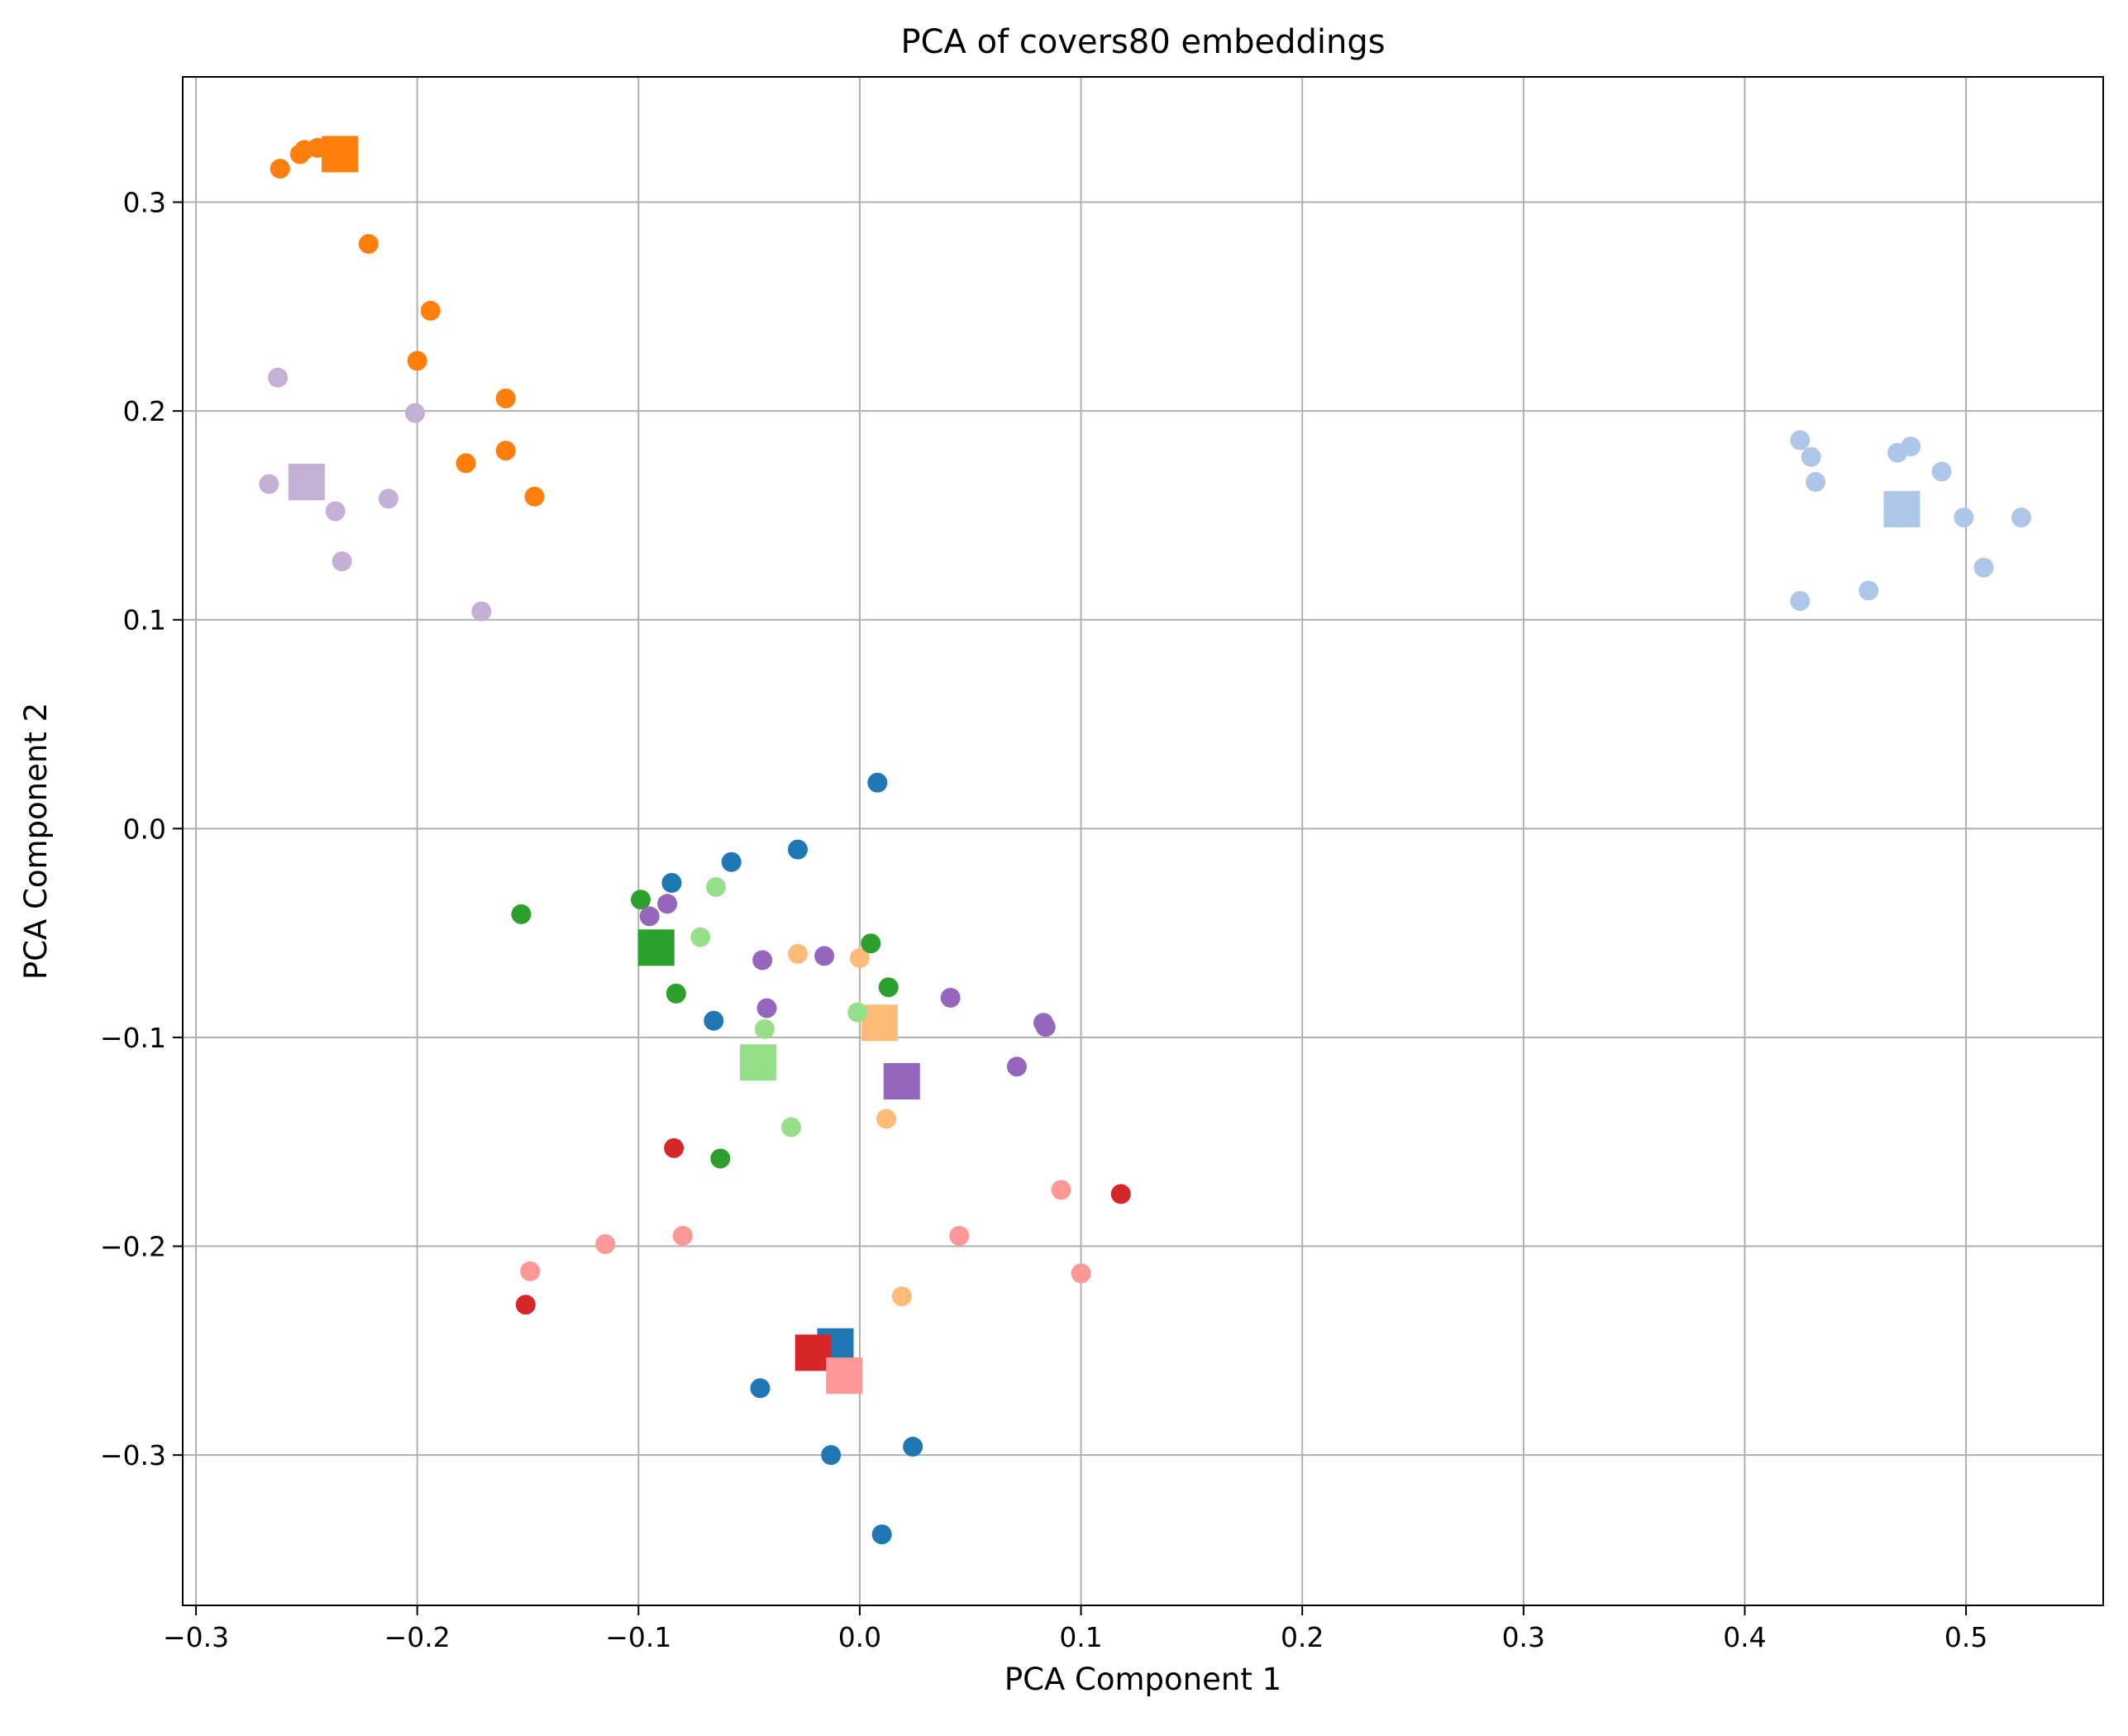 Image resolution: width=2128 pixels, height=1736 pixels. Describe the element at coordinates (144, 411) in the screenshot. I see `y-tick-label: 0.2` at that location.